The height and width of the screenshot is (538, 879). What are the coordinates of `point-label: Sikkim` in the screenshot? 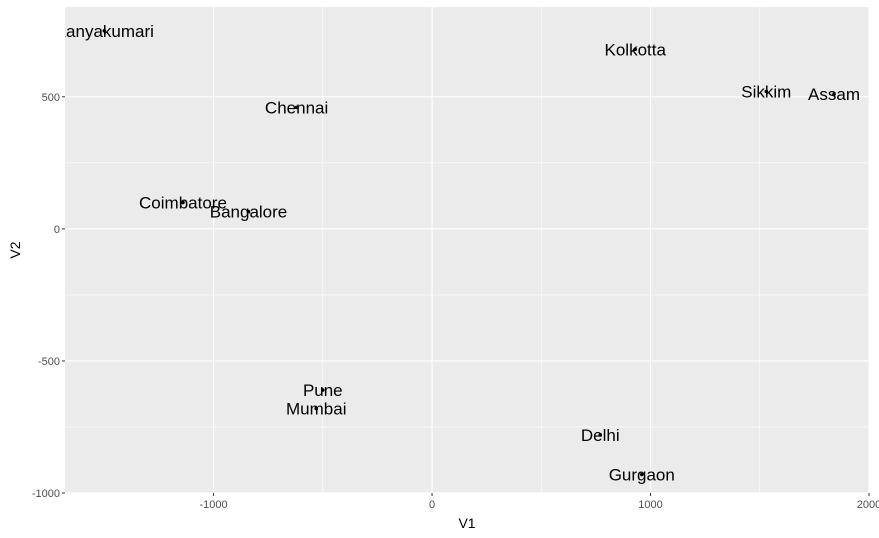 It's located at (766, 92).